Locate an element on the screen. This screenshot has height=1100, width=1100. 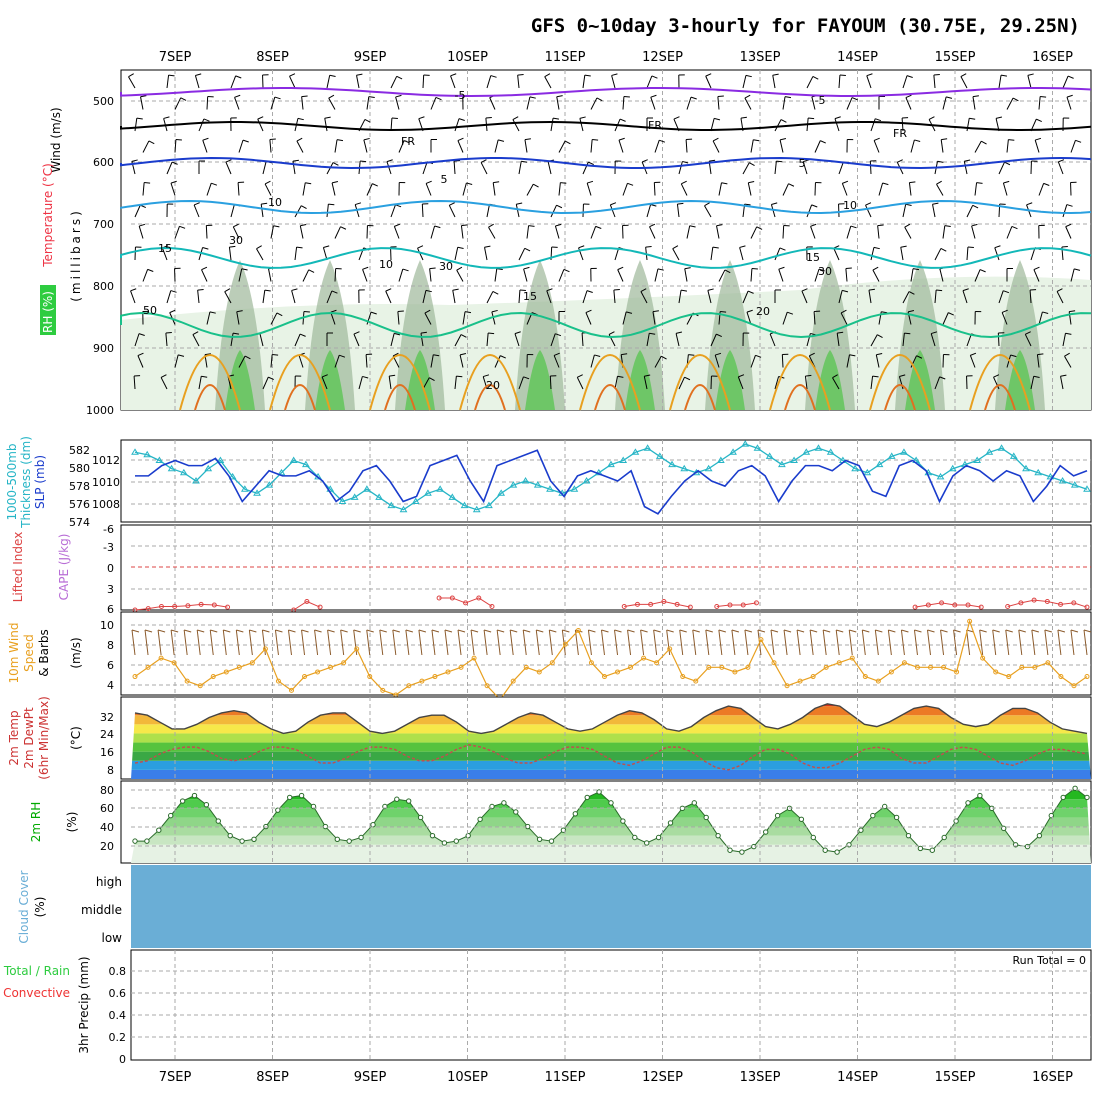
bottom-date-15SEP: 15SEP is located at coordinates (955, 1077).